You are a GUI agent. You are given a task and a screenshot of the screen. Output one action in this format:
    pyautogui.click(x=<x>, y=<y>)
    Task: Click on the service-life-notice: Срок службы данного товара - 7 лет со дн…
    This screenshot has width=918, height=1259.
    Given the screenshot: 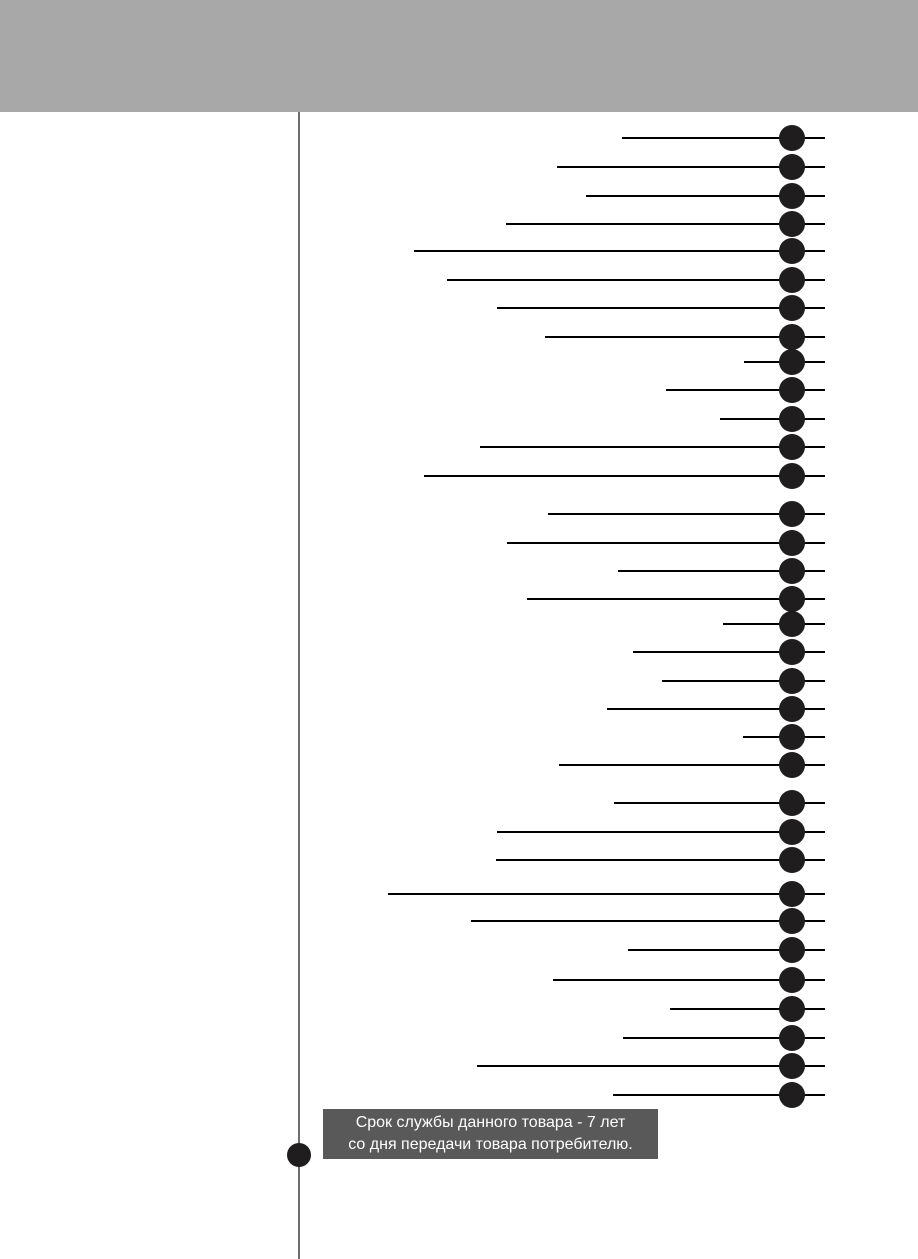 What is the action you would take?
    pyautogui.click(x=490, y=1134)
    